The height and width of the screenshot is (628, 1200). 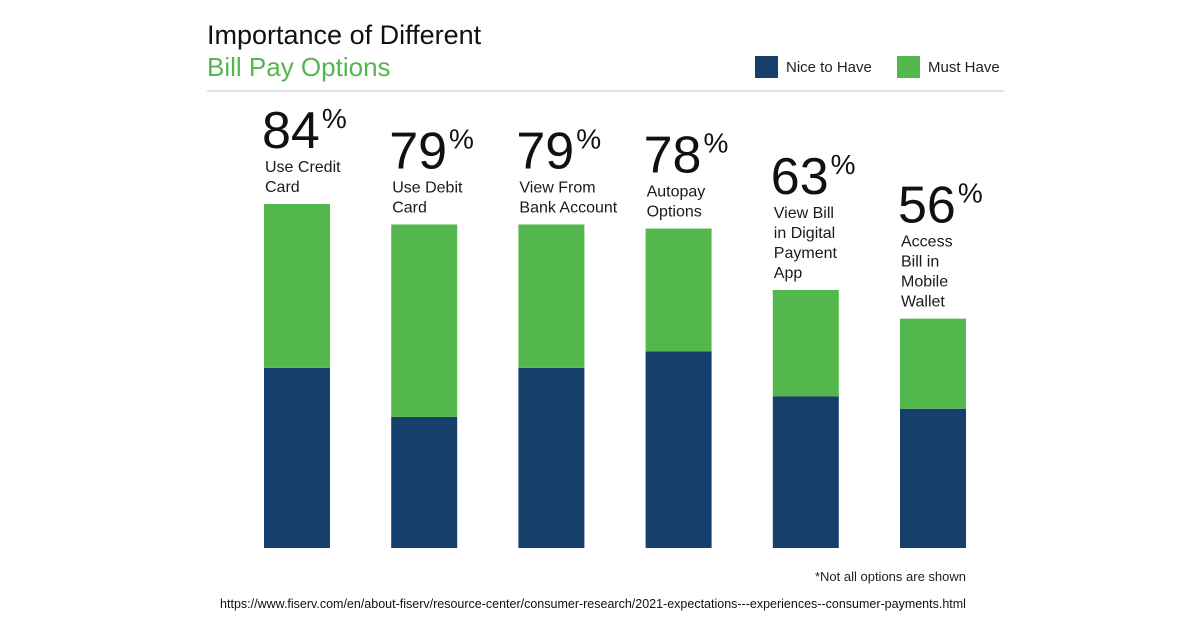 What do you see at coordinates (877, 67) in the screenshot?
I see `legend: Nice to Have Must Have` at bounding box center [877, 67].